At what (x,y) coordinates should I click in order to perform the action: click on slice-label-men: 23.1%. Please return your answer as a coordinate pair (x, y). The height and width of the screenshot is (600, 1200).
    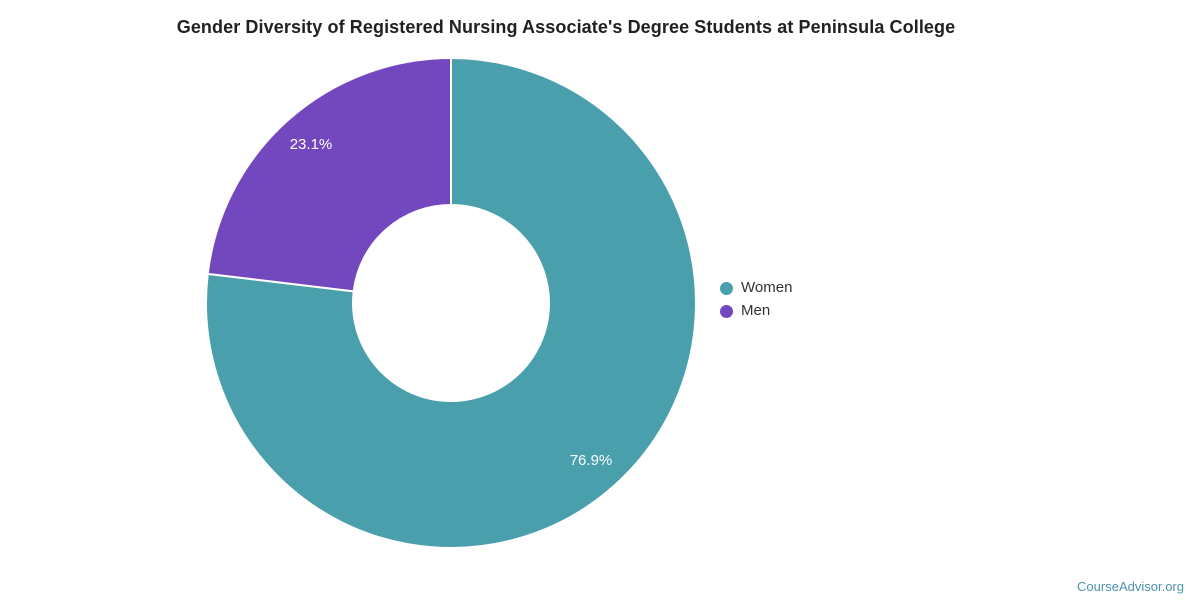
    Looking at the image, I should click on (311, 144).